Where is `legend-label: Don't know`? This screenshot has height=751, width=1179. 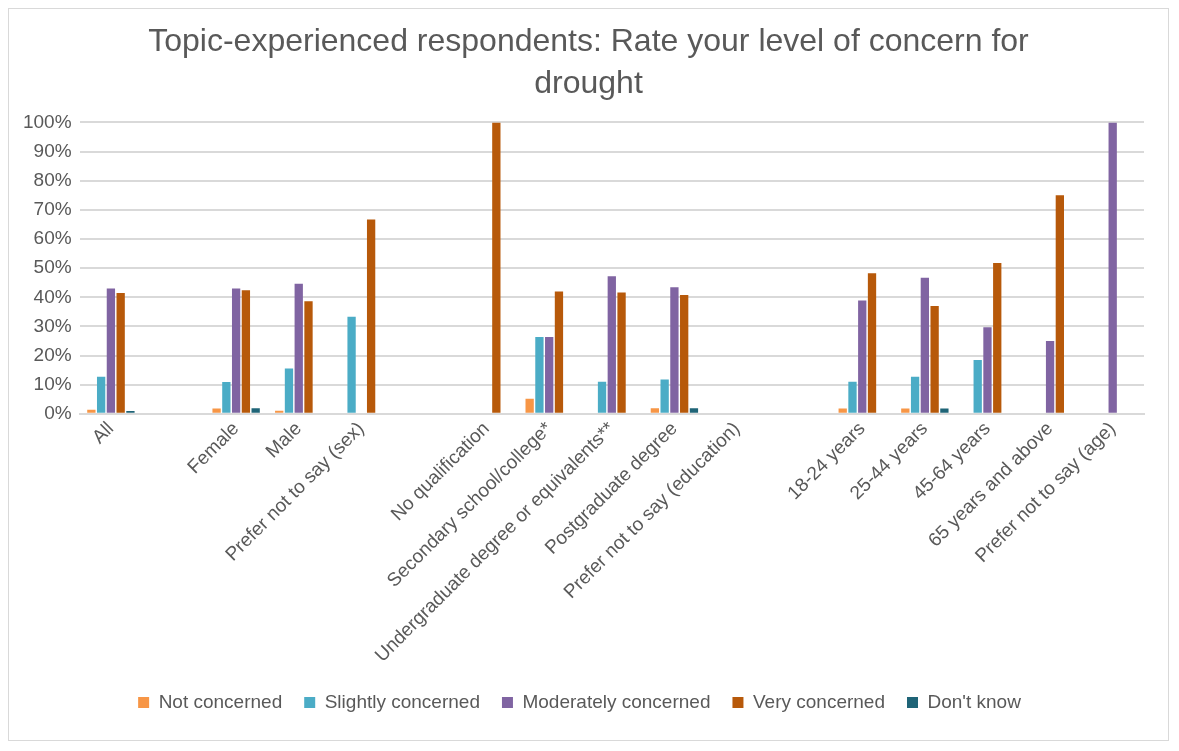
legend-label: Don't know is located at coordinates (974, 701).